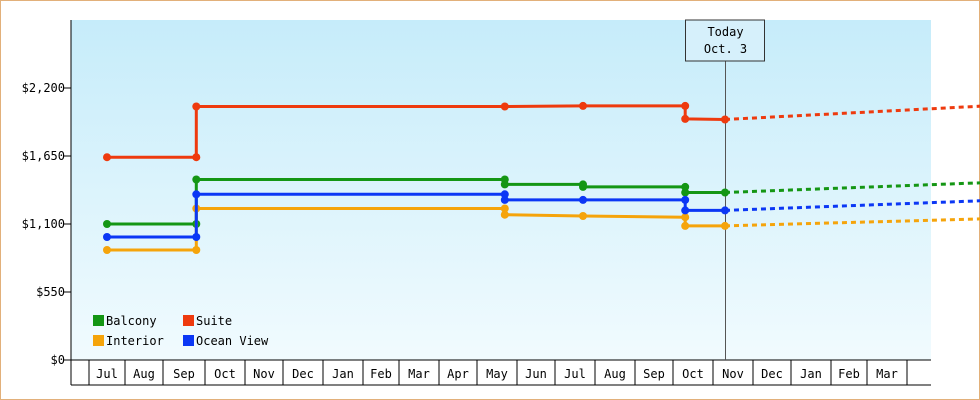  I want to click on y-tick-label: $550, so click(50, 292).